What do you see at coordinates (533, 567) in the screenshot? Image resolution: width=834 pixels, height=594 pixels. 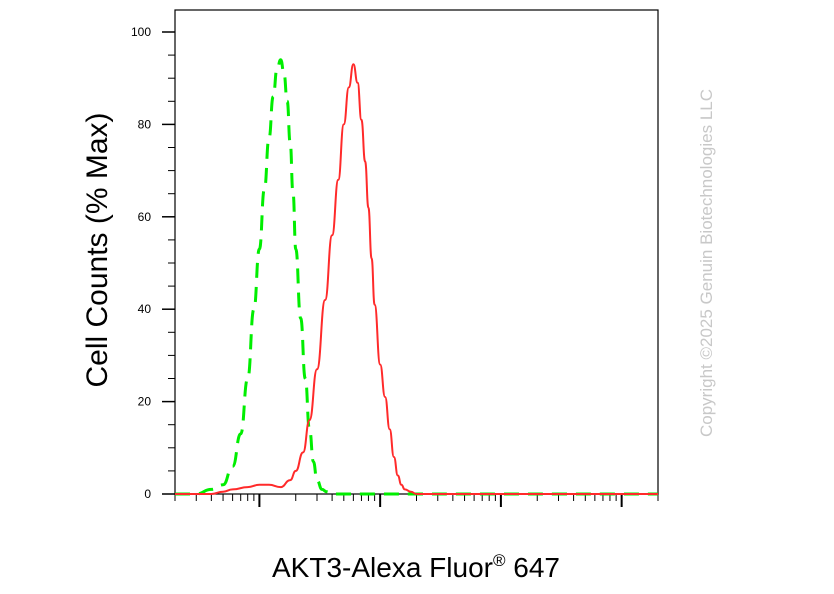 I see `x-axis-title-suffix: 647` at bounding box center [533, 567].